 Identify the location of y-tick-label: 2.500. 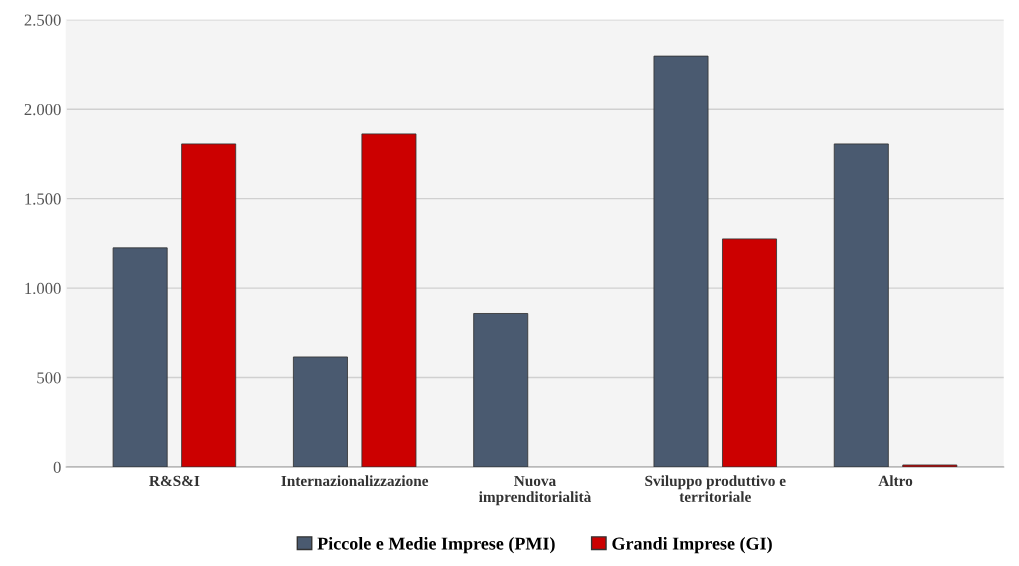
(42, 20).